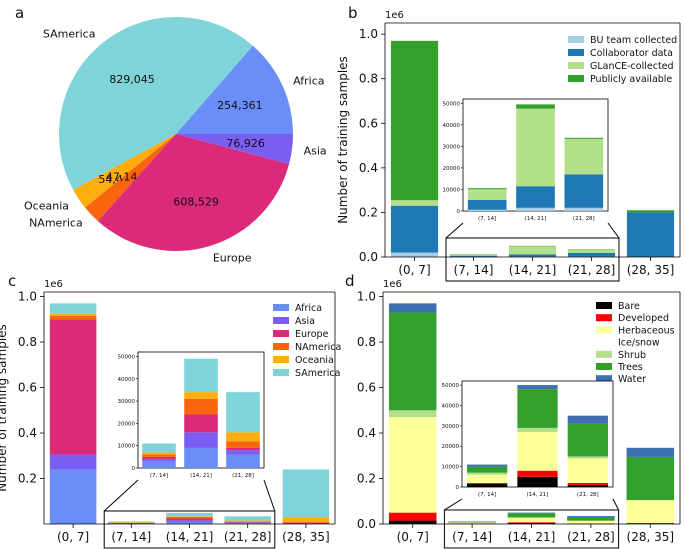 The image size is (685, 549). What do you see at coordinates (27, 388) in the screenshot?
I see `y-tick-label-c: 0.6` at bounding box center [27, 388].